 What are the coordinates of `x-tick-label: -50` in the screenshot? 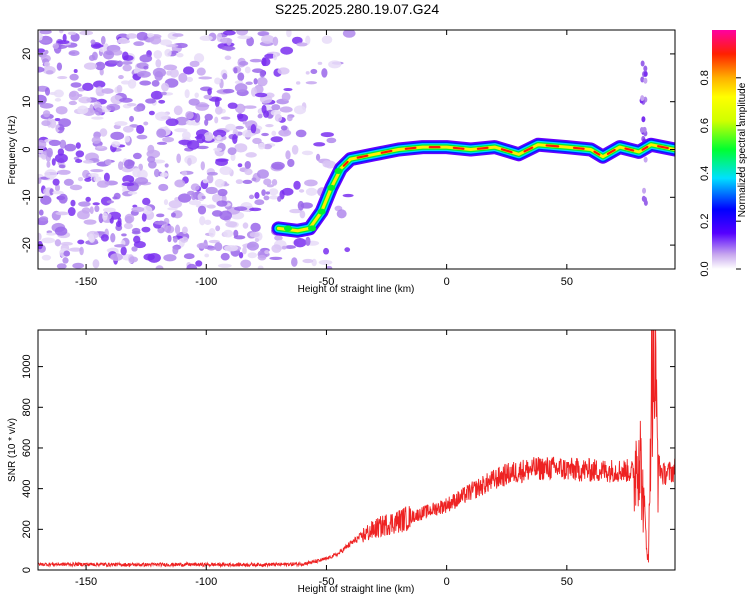 It's located at (326, 282).